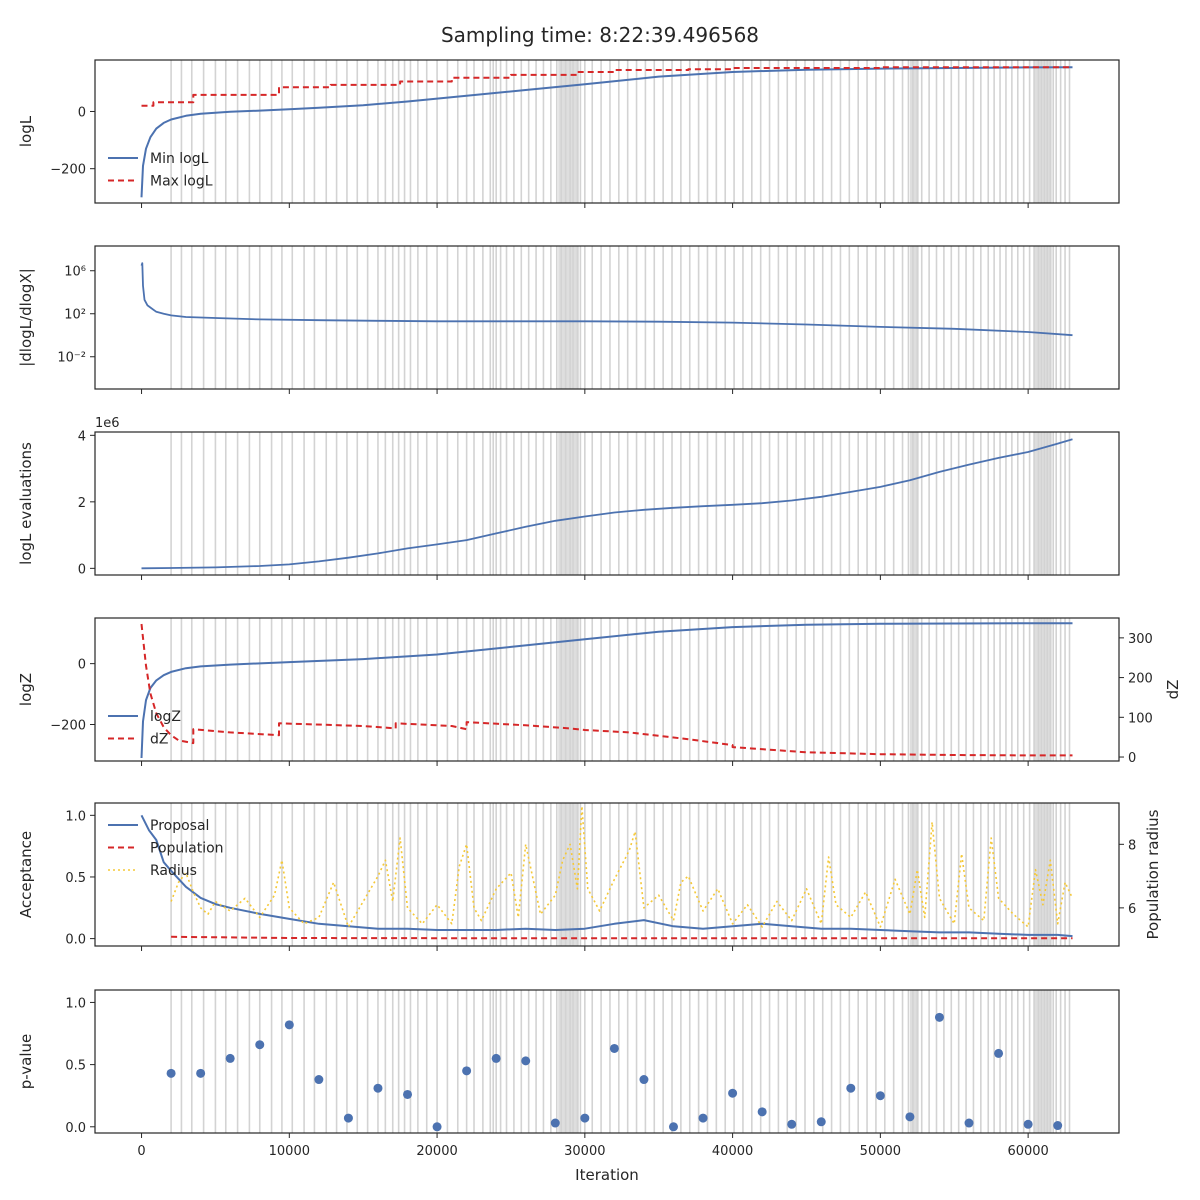  Describe the element at coordinates (26, 874) in the screenshot. I see `y-axis-label: Acceptance` at that location.